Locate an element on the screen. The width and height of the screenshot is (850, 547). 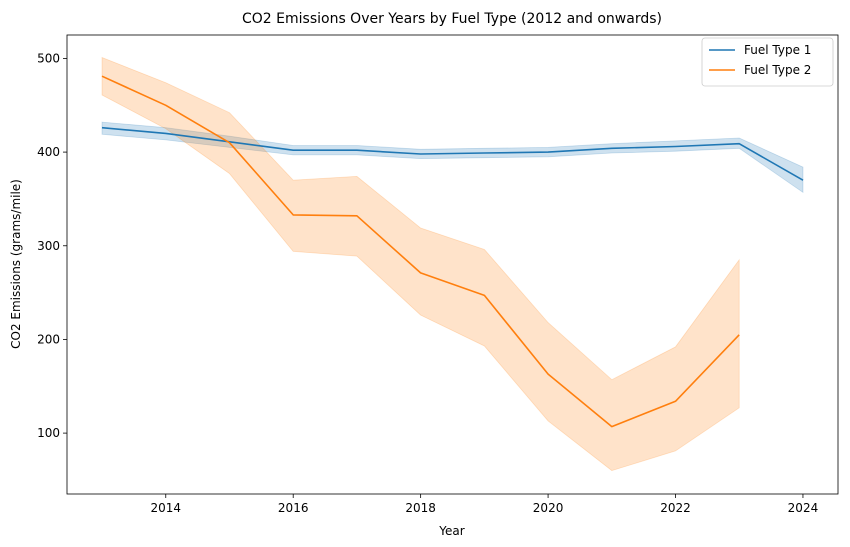
y-tick-label: 300 is located at coordinates (48, 246).